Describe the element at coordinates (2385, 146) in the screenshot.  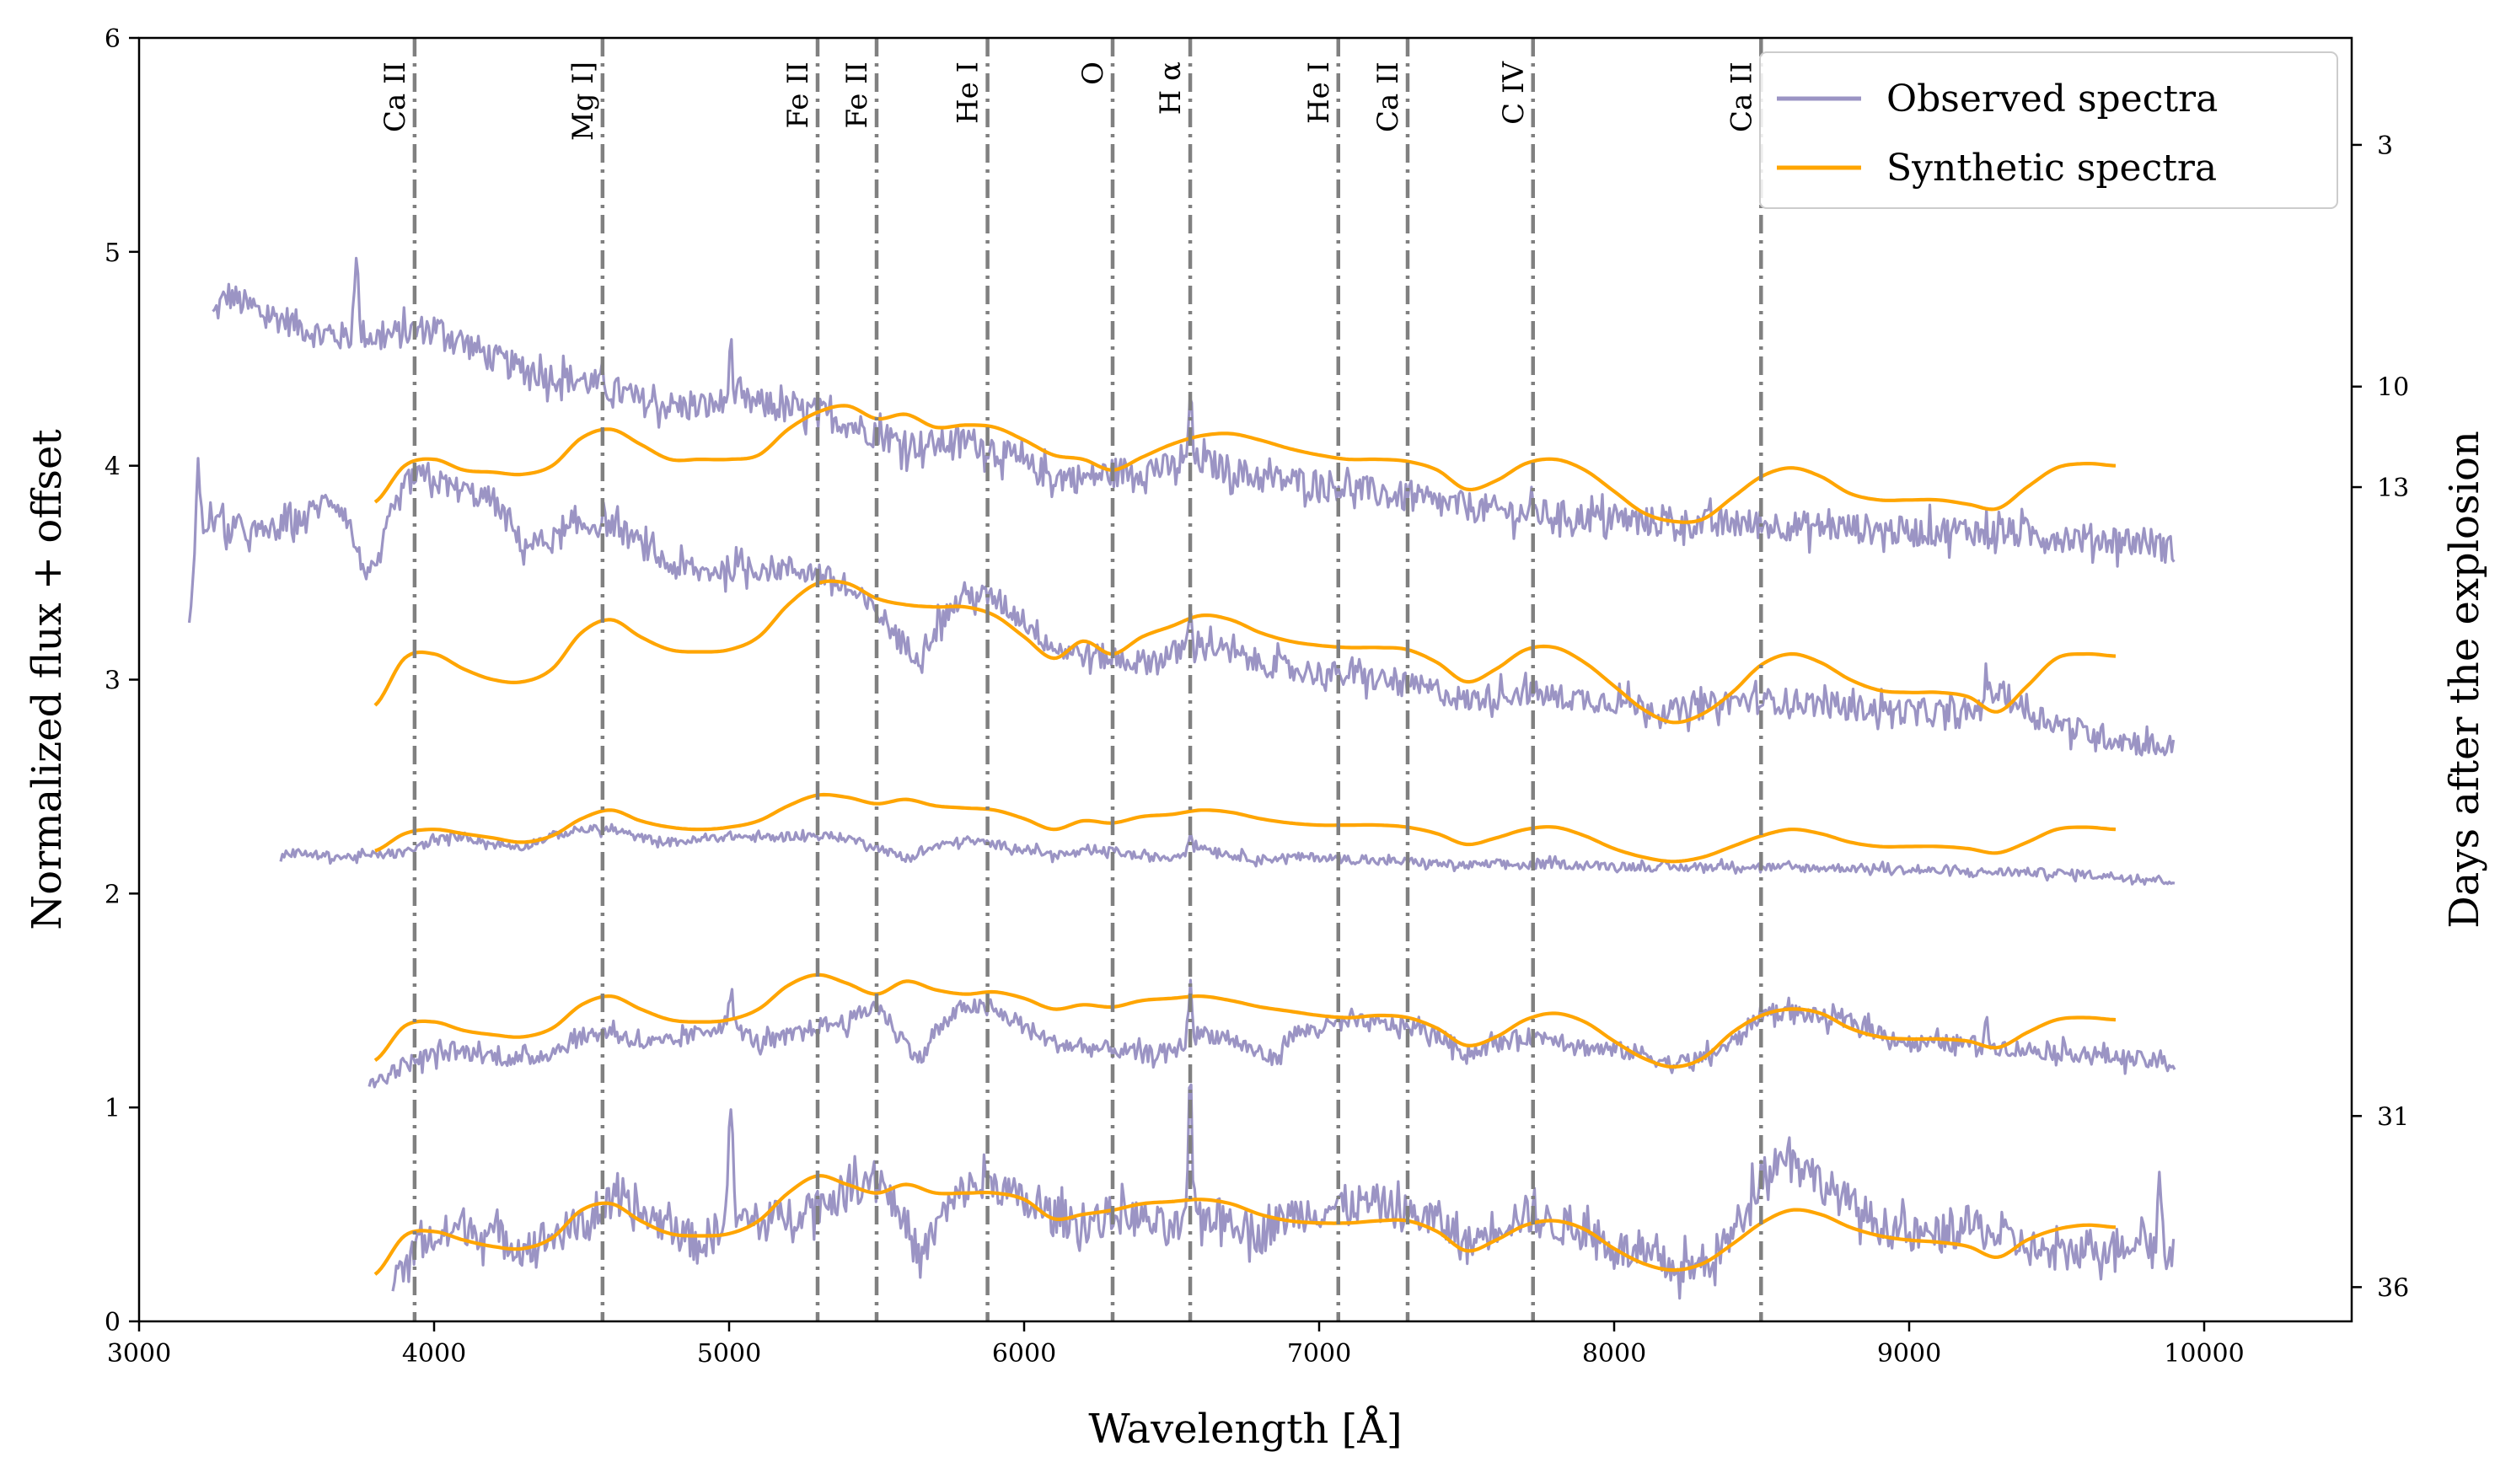
I see `right-tick-label-0: 3` at that location.